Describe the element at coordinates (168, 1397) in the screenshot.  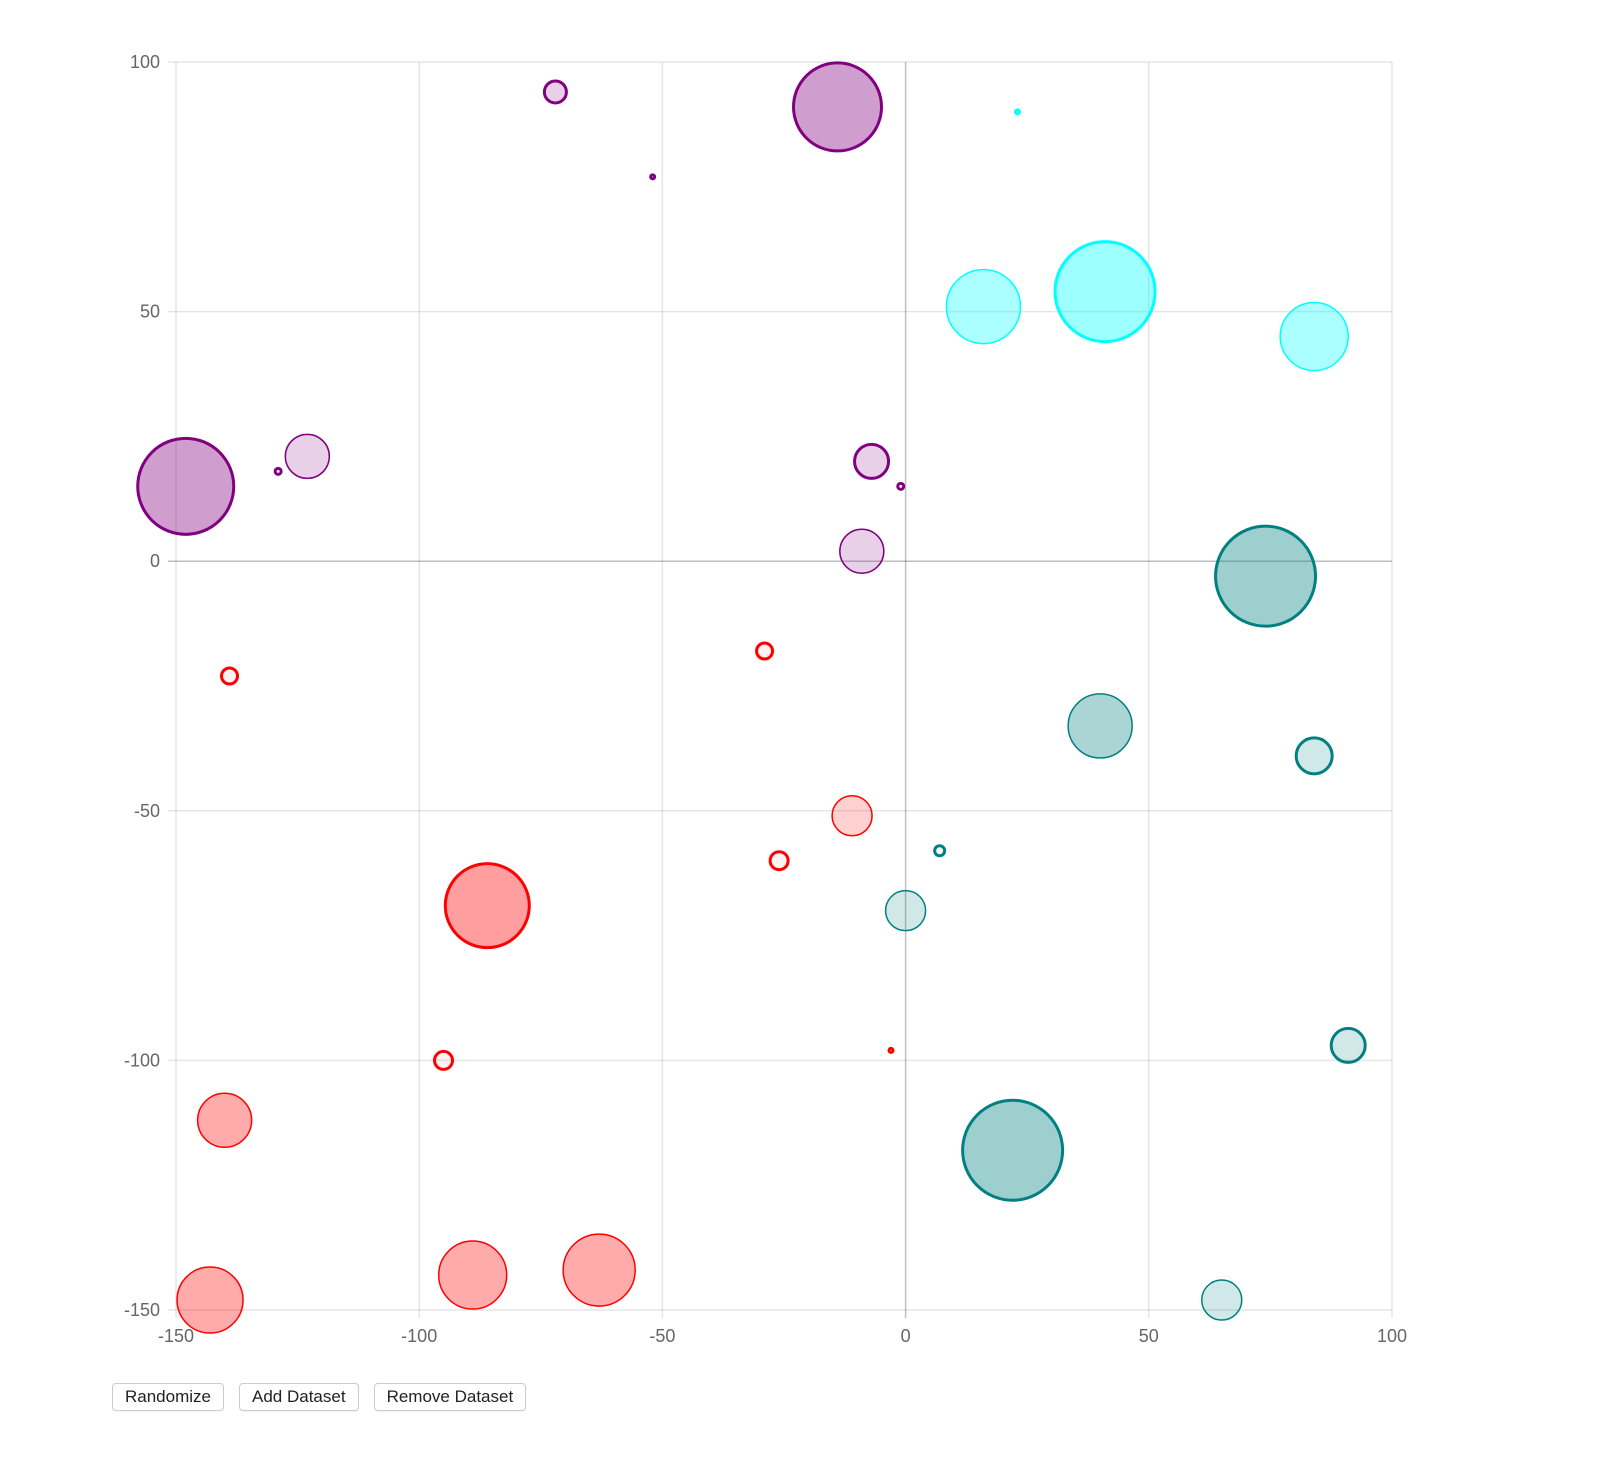
I see `randomize-button: Randomize` at that location.